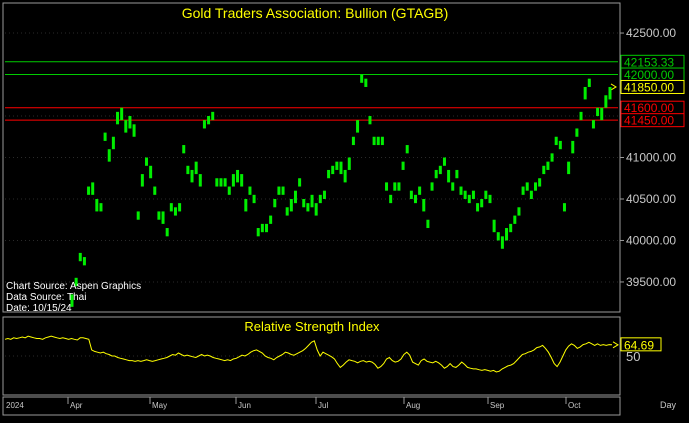 The image size is (689, 423). Describe the element at coordinates (76, 405) in the screenshot. I see `x-axis-label: Apr` at that location.